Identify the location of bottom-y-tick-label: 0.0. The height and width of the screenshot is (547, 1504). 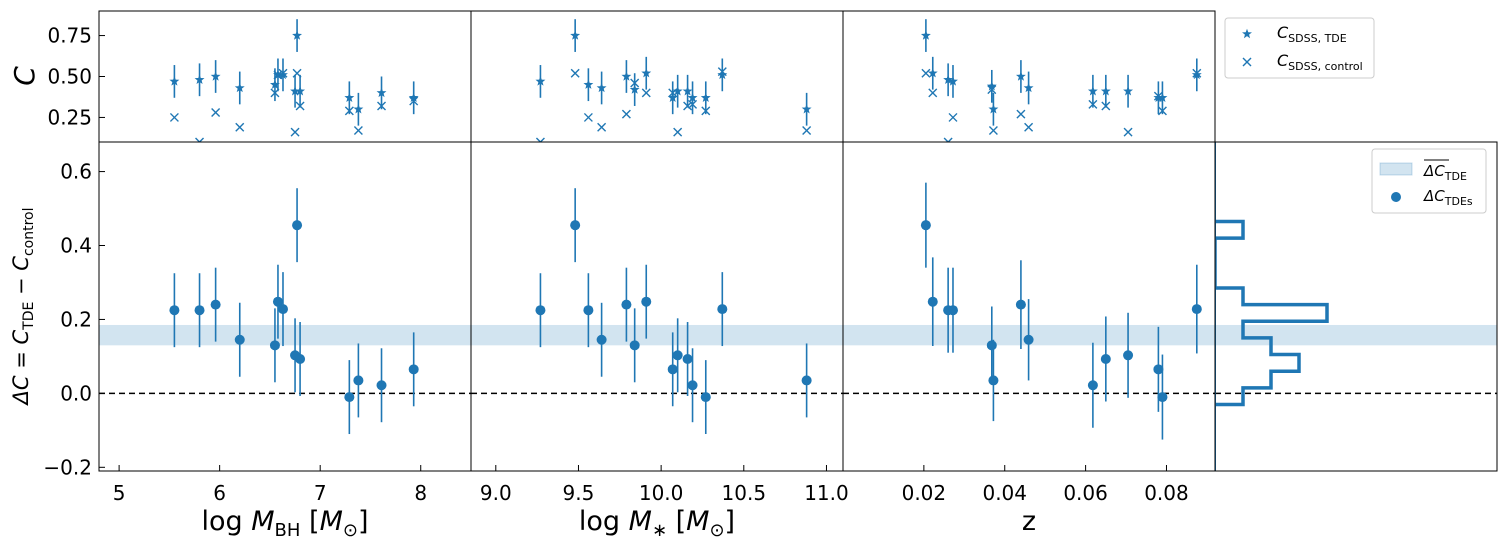
(76, 393).